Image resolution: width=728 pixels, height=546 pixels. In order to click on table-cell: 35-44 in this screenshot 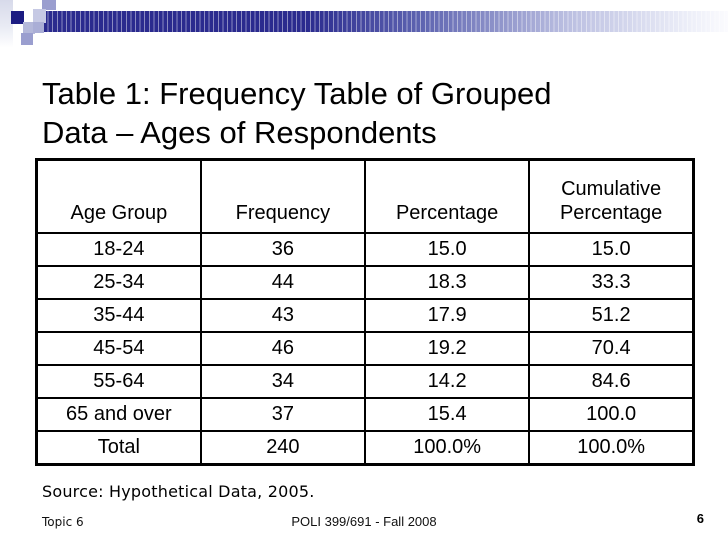, I will do `click(118, 315)`.